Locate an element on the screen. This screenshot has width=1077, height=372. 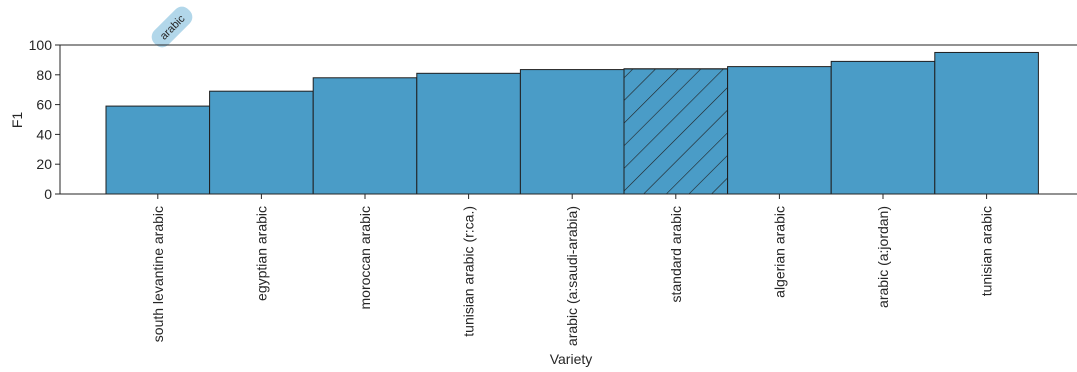
group-badge-background is located at coordinates (172, 27).